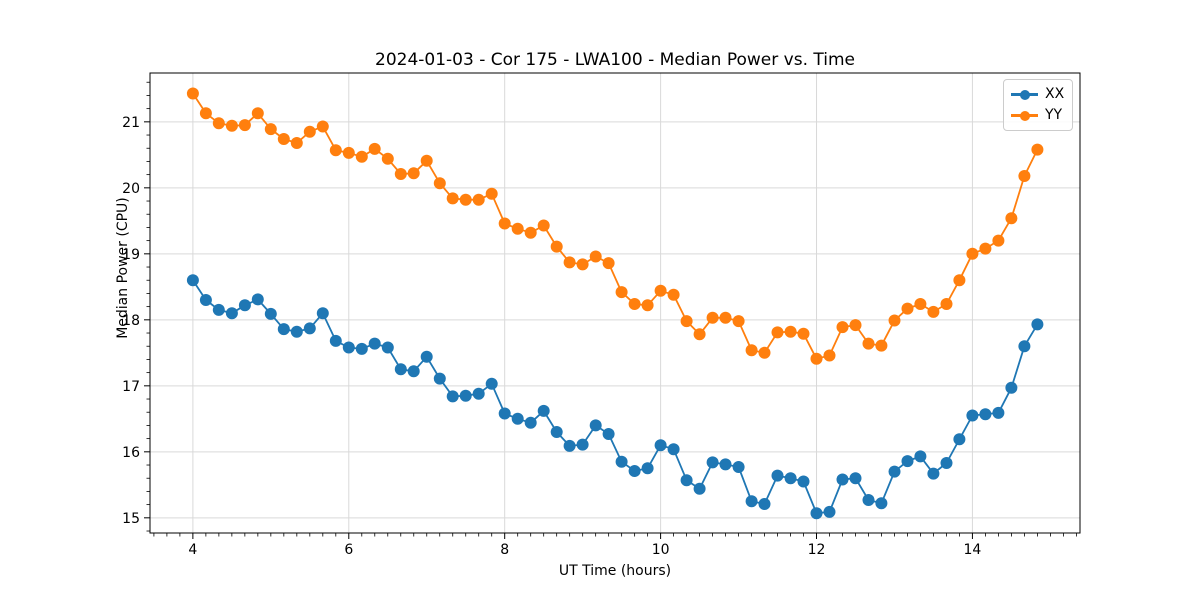 The width and height of the screenshot is (1200, 600). I want to click on x-tick-label: 4, so click(192, 550).